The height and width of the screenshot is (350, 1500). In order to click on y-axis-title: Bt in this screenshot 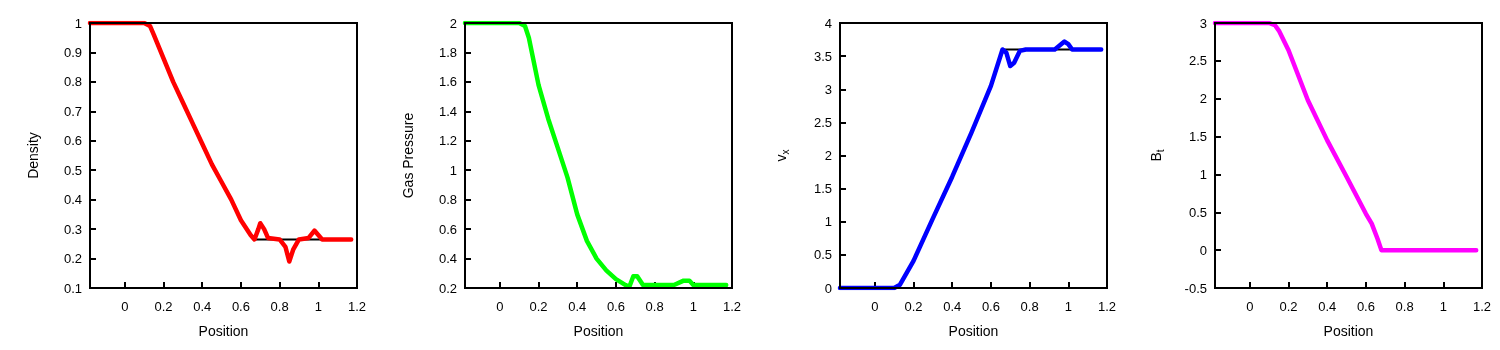, I will do `click(1157, 155)`.